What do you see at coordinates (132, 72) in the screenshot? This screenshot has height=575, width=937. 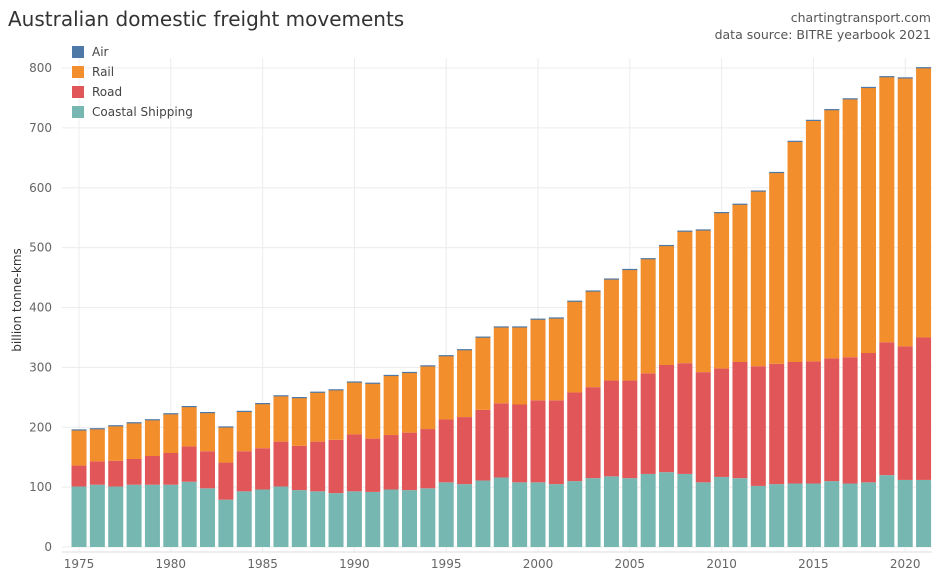 I see `legend-item: Rail` at bounding box center [132, 72].